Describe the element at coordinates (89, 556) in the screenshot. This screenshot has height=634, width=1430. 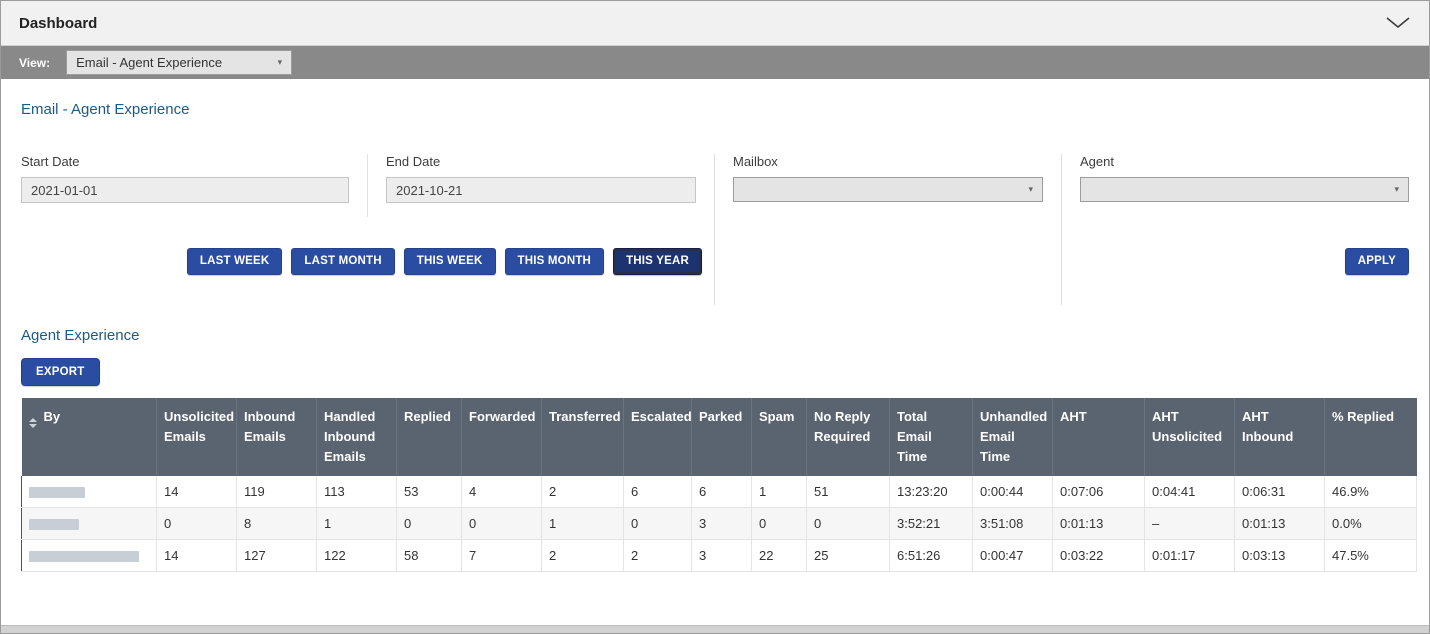
I see `agent-name-cell` at that location.